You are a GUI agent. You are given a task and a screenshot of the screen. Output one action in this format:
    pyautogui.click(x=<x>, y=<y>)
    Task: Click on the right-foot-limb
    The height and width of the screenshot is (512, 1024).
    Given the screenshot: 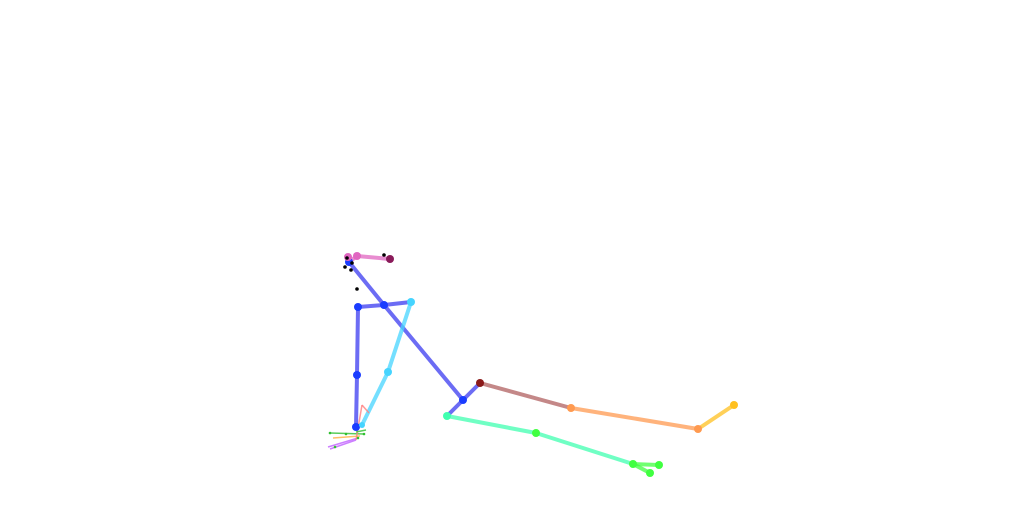 What is the action you would take?
    pyautogui.click(x=716, y=417)
    